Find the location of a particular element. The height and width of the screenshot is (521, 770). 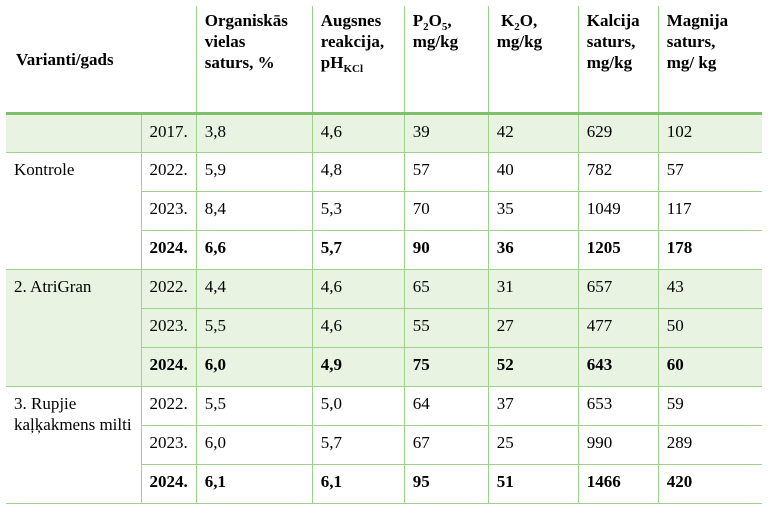

k2o-cell: 42 is located at coordinates (533, 133).